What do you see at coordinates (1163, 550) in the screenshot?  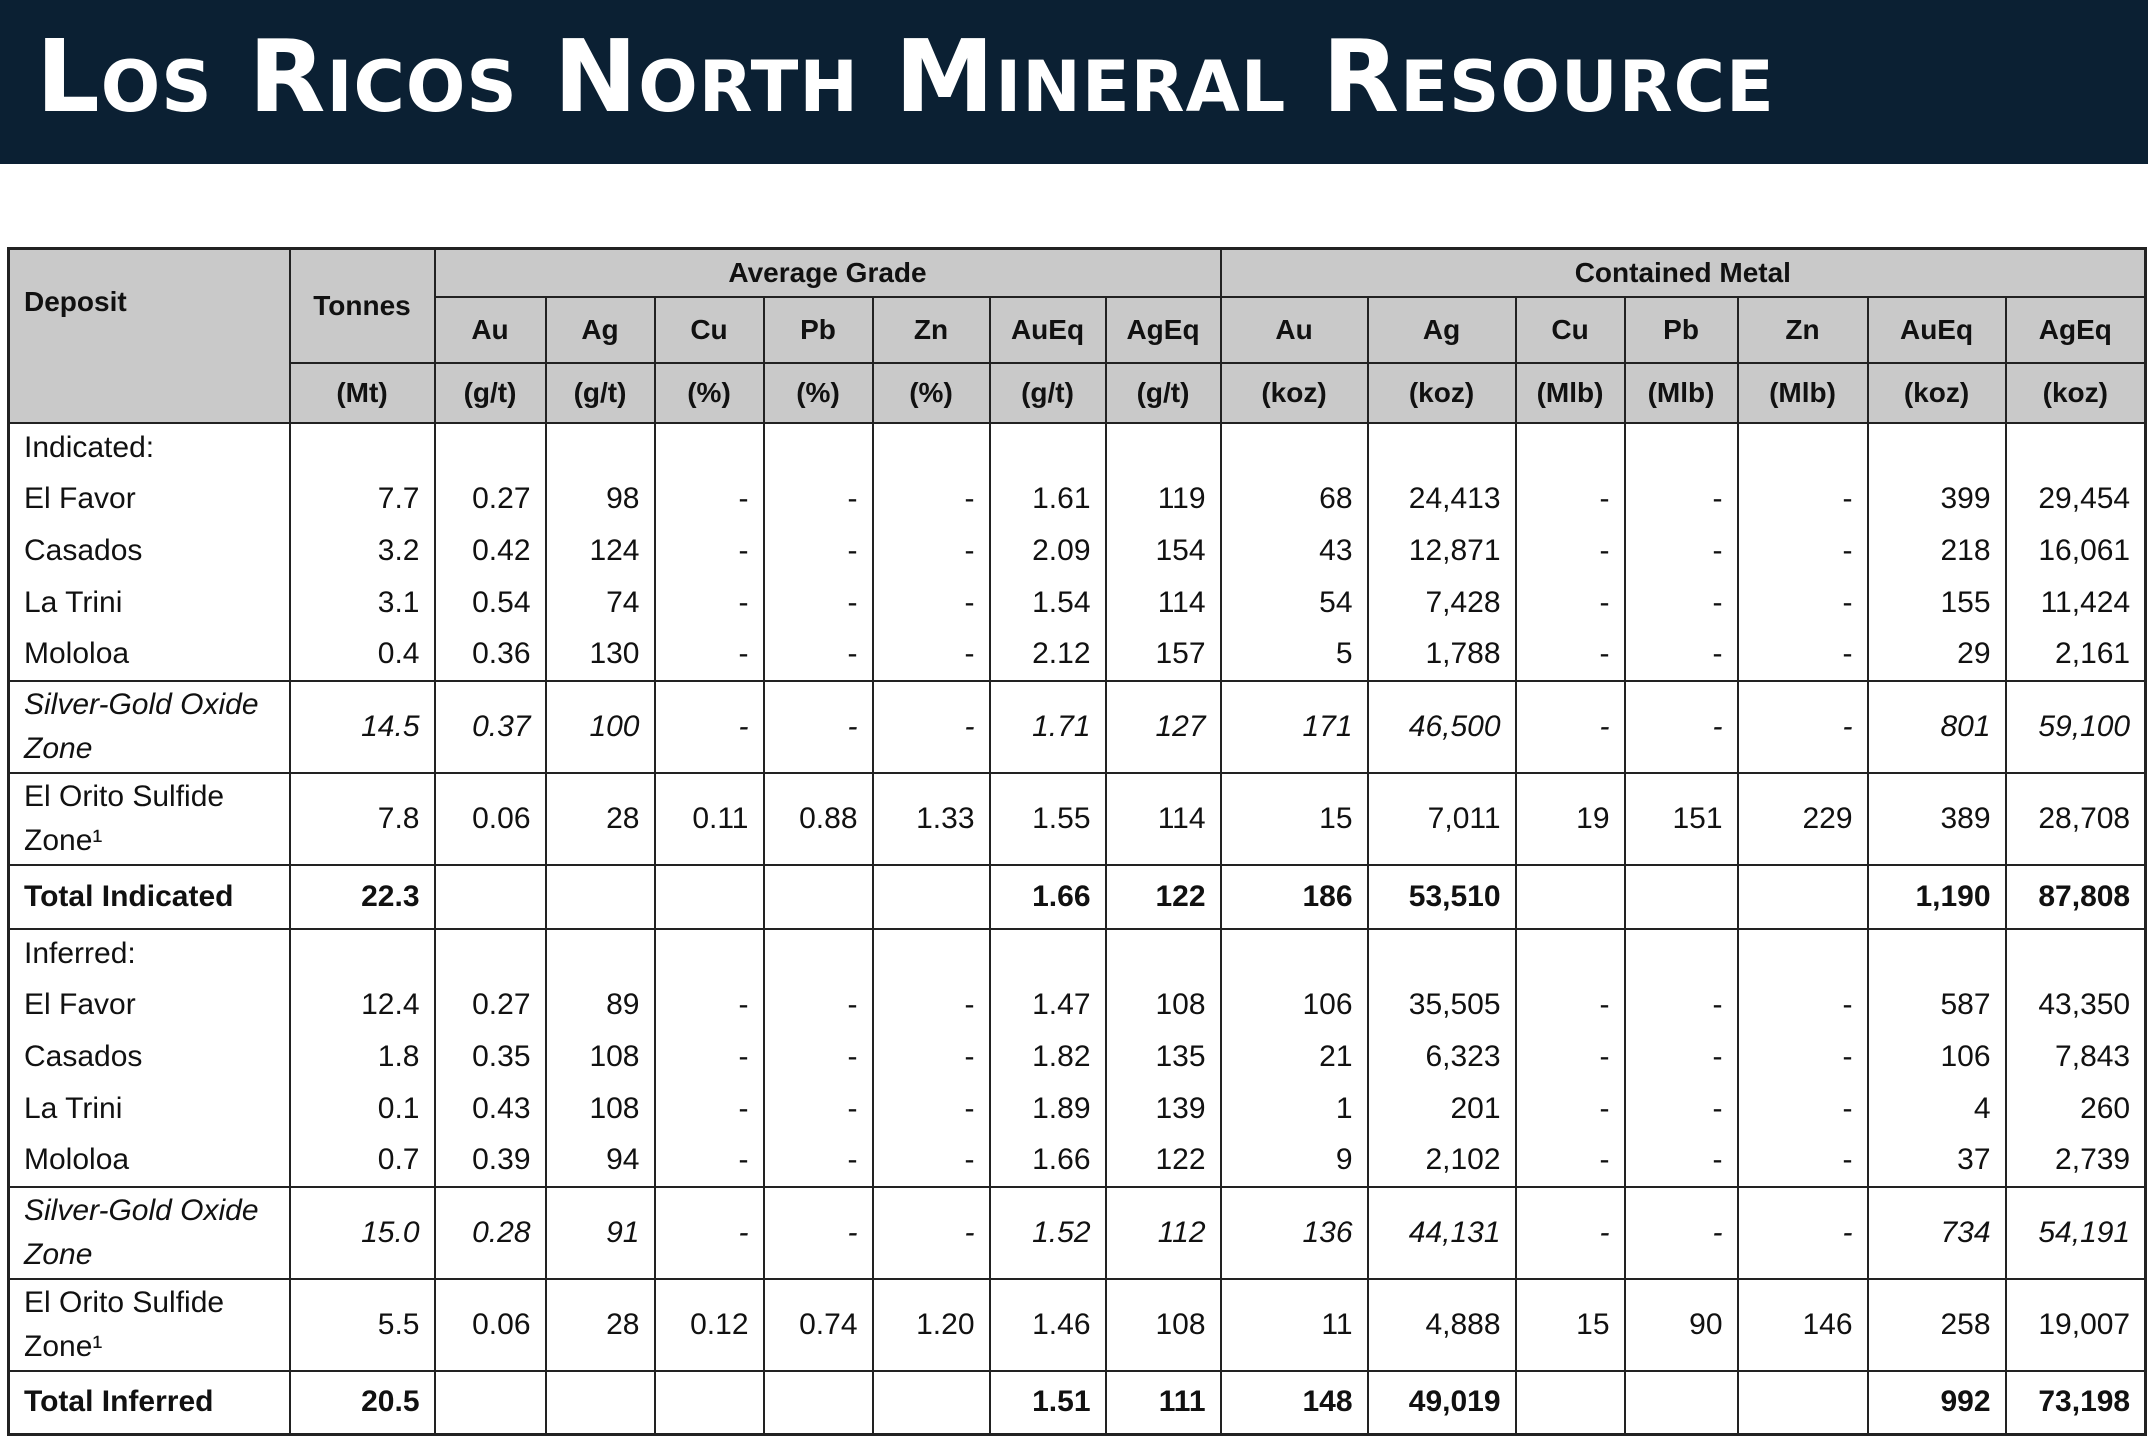 I see `cell: 154` at bounding box center [1163, 550].